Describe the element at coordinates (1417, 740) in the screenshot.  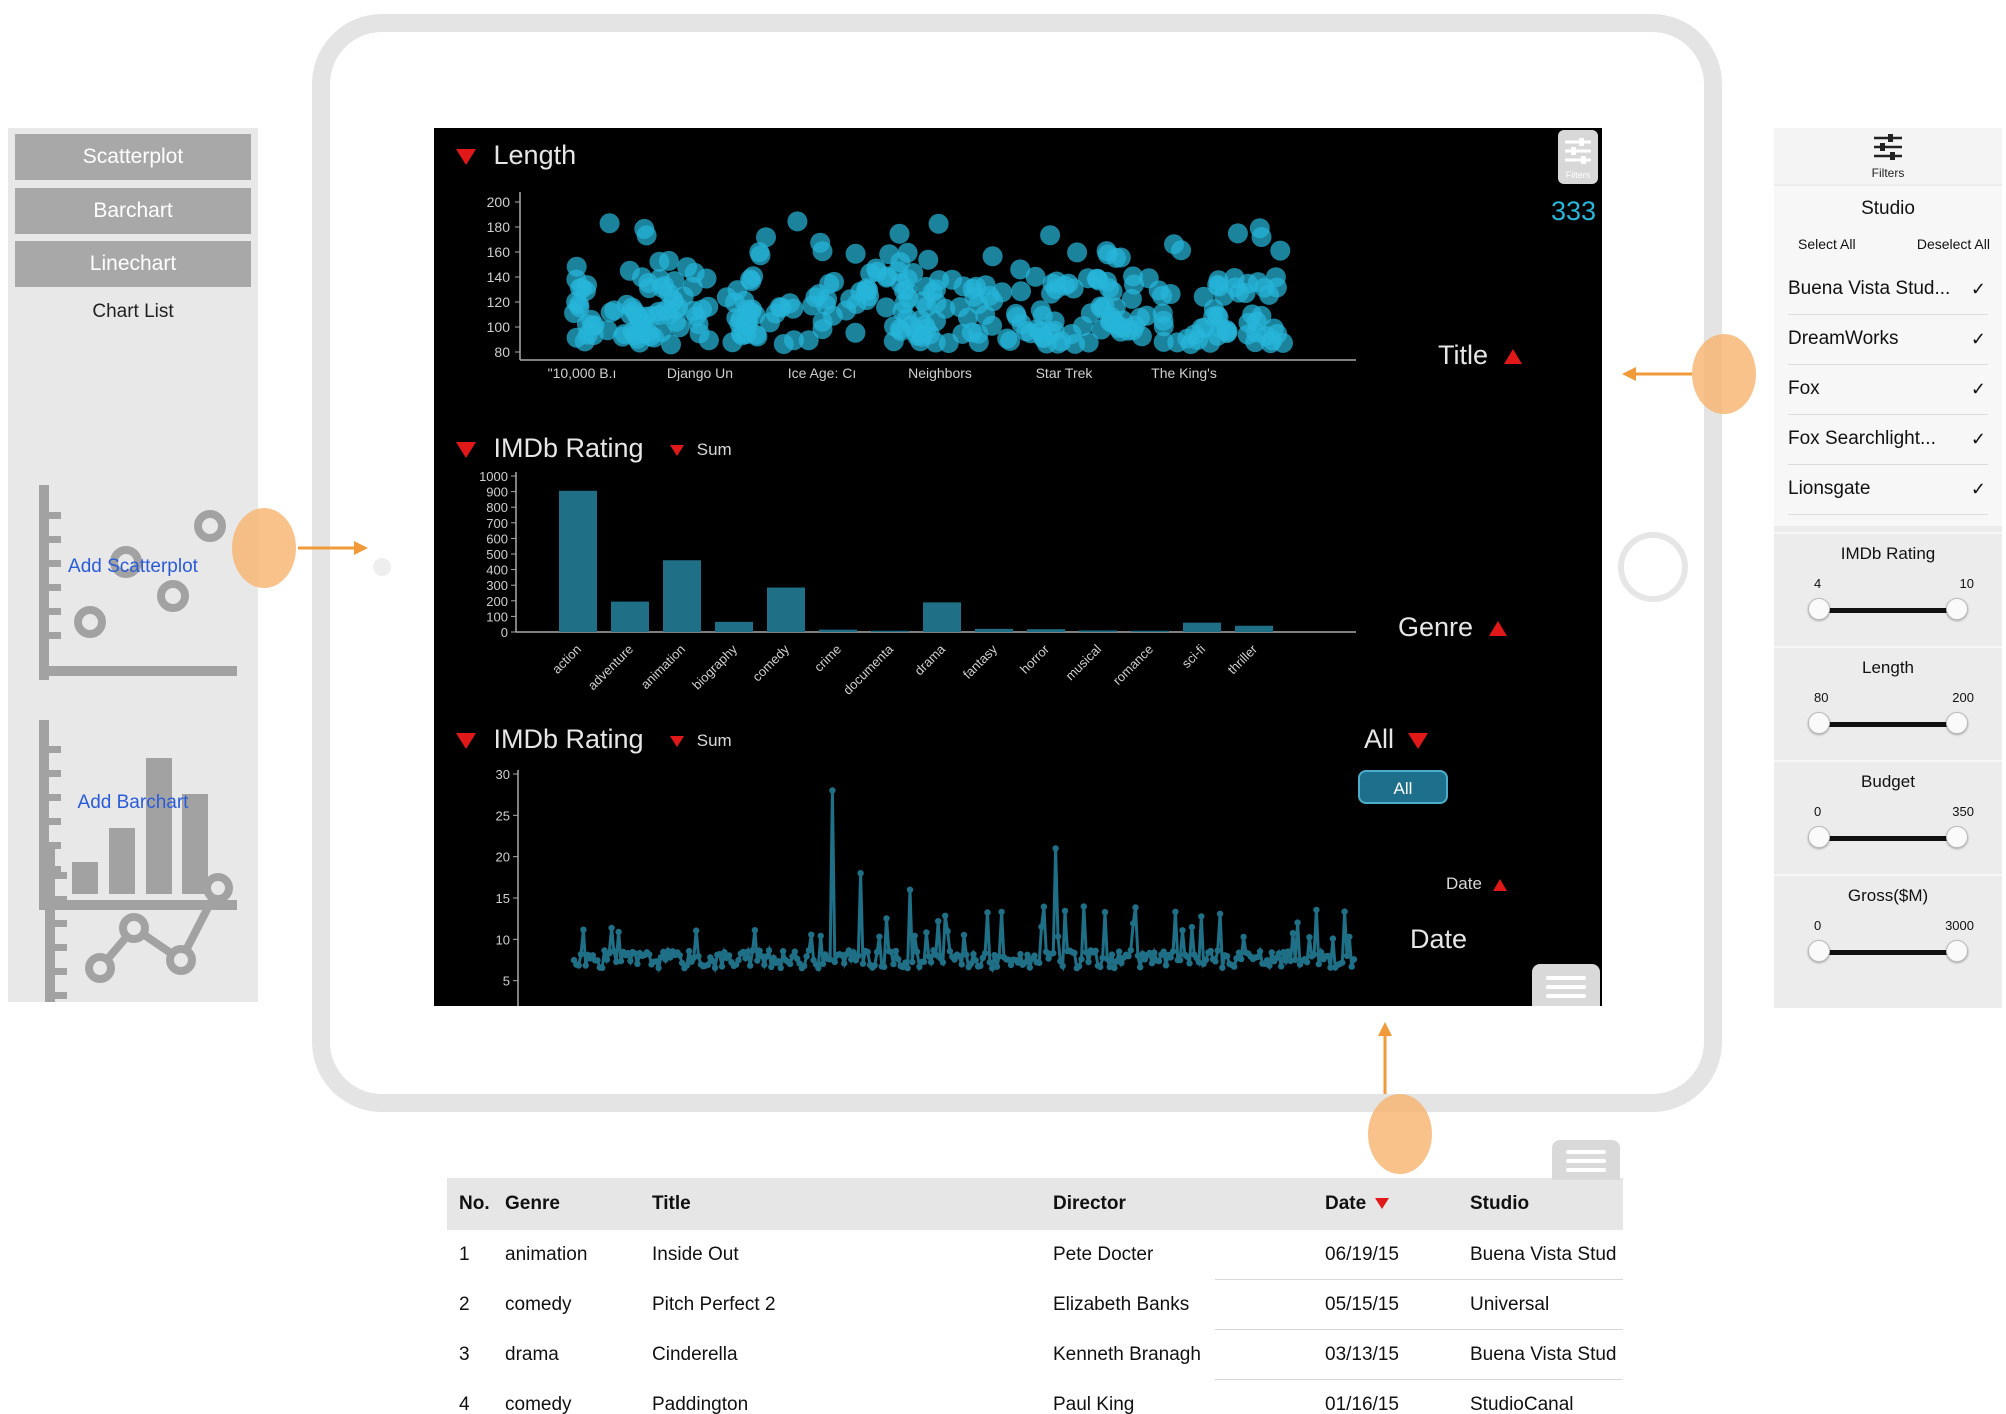
I see `dropdown-triangle-icon` at that location.